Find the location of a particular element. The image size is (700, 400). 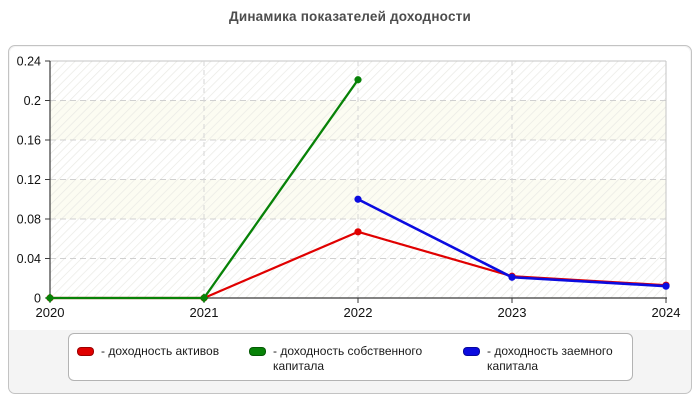

legend-item-assets: - доходность активов is located at coordinates (148, 351).